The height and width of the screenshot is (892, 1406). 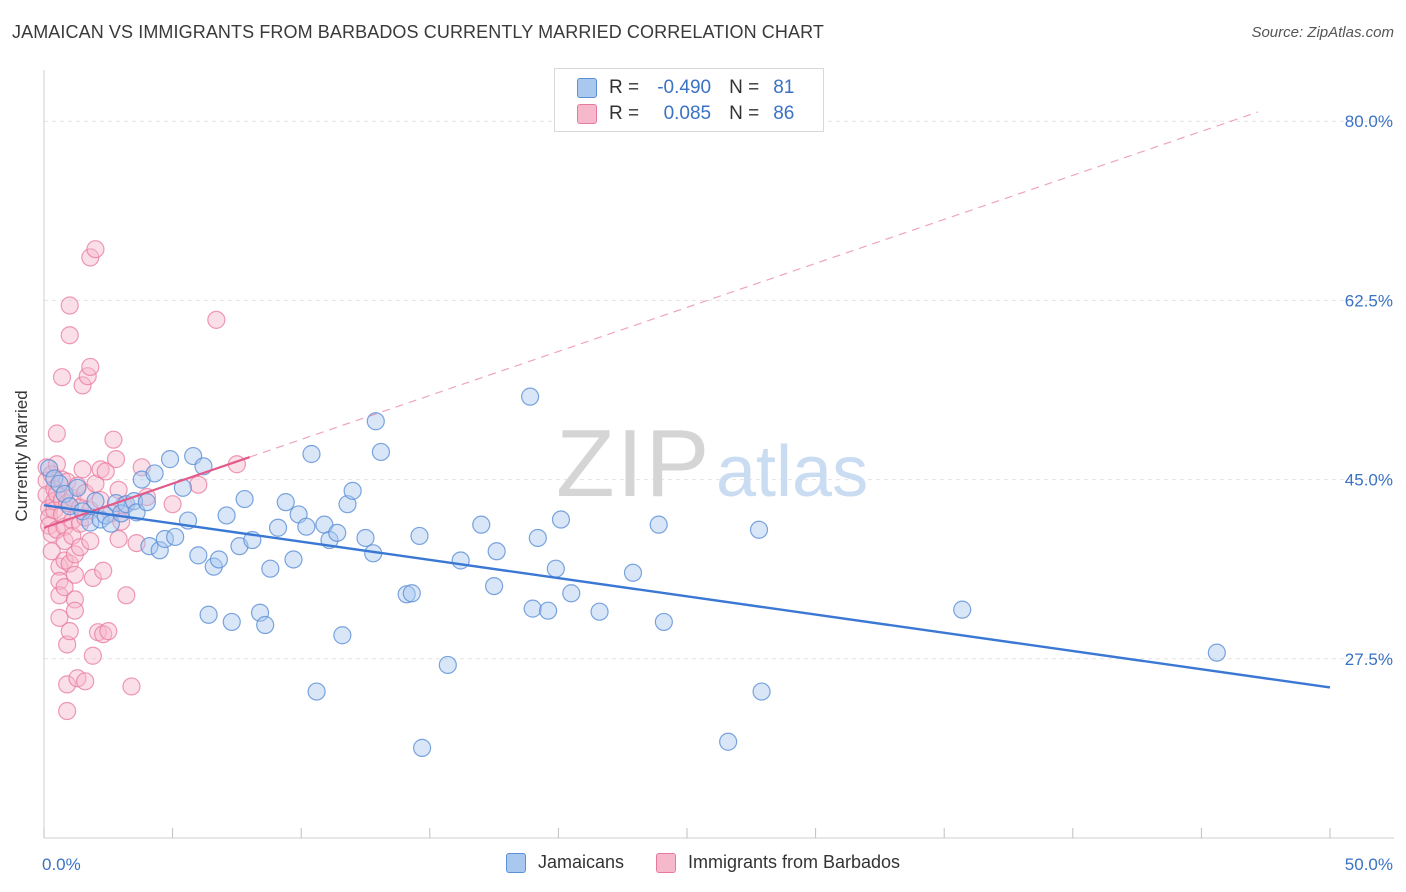 I want to click on x-tick-label: 0.0%, so click(x=61, y=864).